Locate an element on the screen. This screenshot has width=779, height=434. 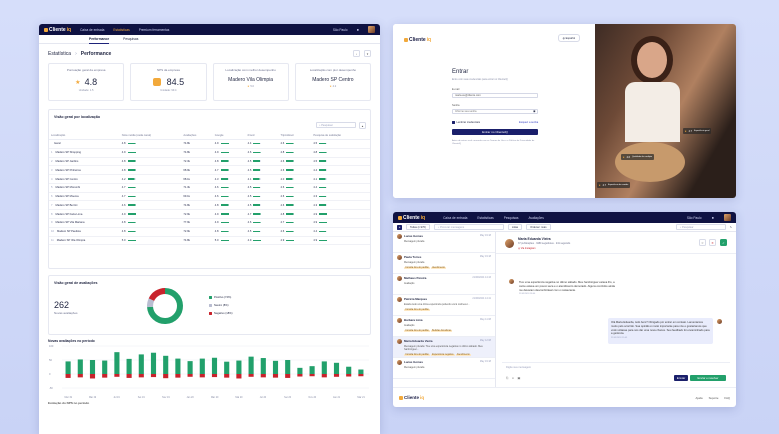
password-field is located at coordinates (495, 111).